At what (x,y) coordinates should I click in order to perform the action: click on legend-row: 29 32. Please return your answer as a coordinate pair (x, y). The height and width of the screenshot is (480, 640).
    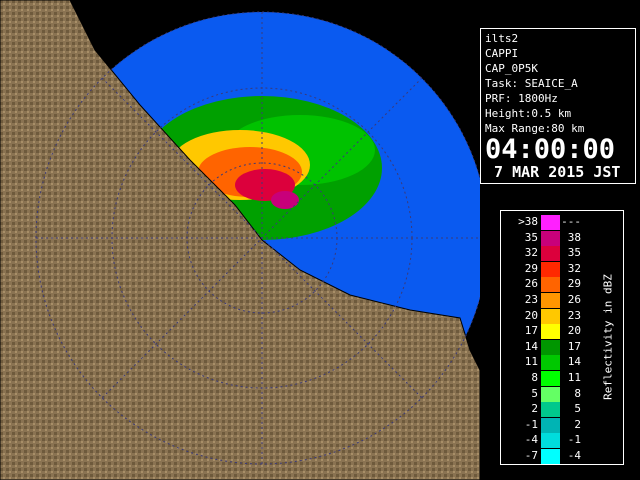
    Looking at the image, I should click on (551, 269).